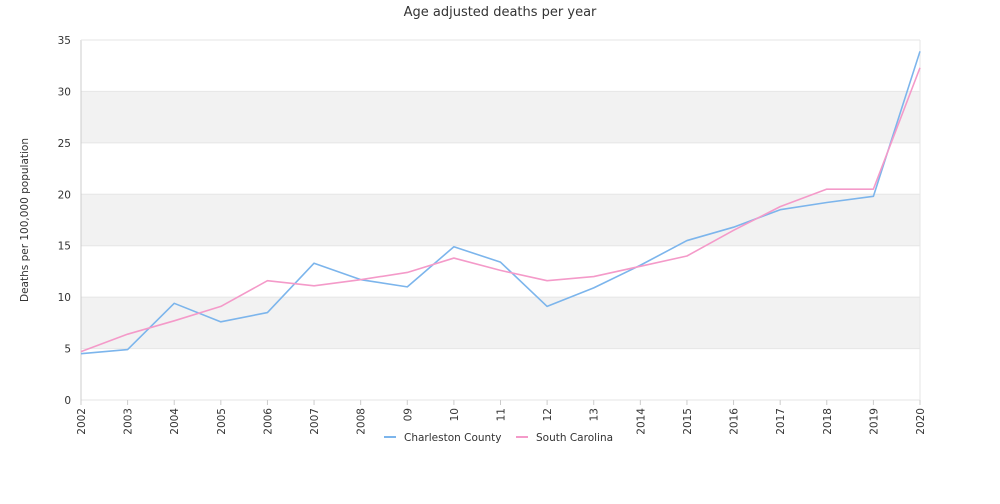 This screenshot has height=504, width=1000. I want to click on x-tick-label: 2006, so click(268, 421).